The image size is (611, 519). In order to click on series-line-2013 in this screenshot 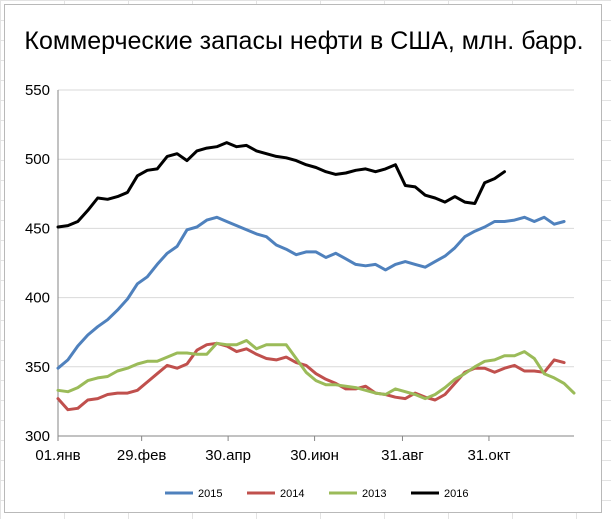, I will do `click(316, 370)`.